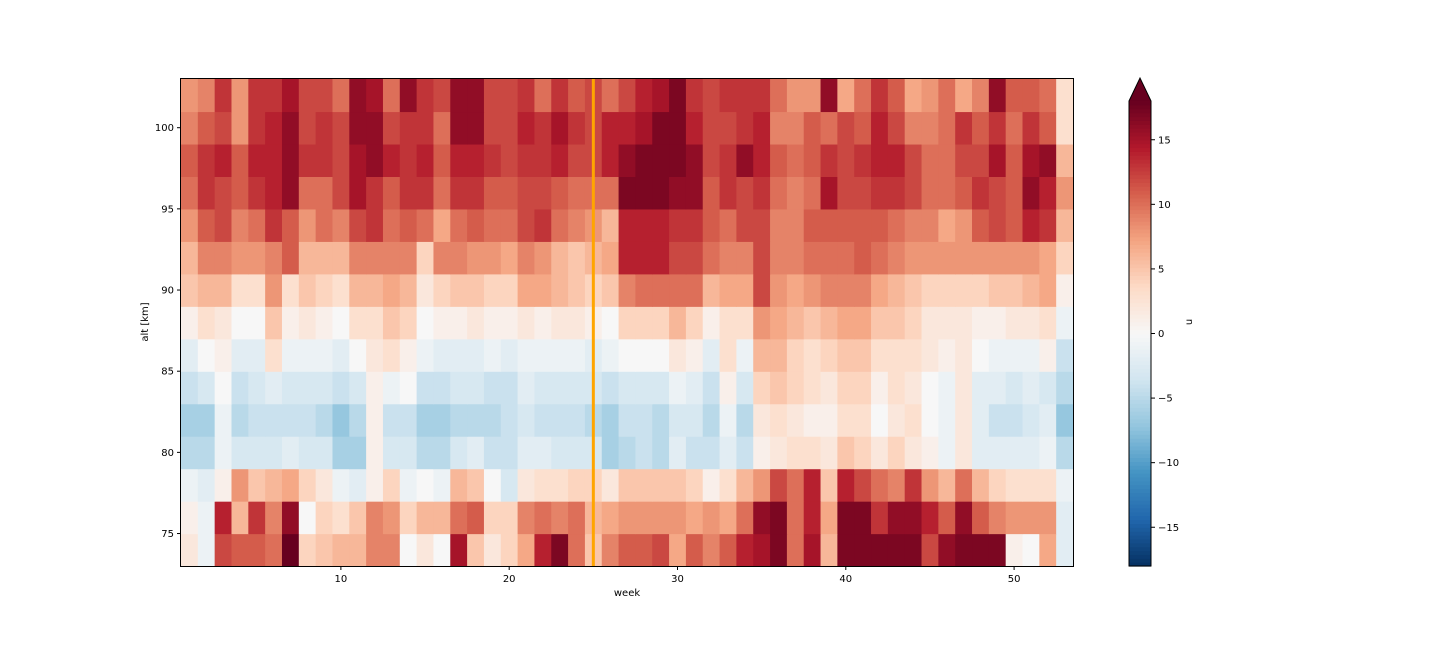  What do you see at coordinates (677, 579) in the screenshot?
I see `x-tick-label: 30` at bounding box center [677, 579].